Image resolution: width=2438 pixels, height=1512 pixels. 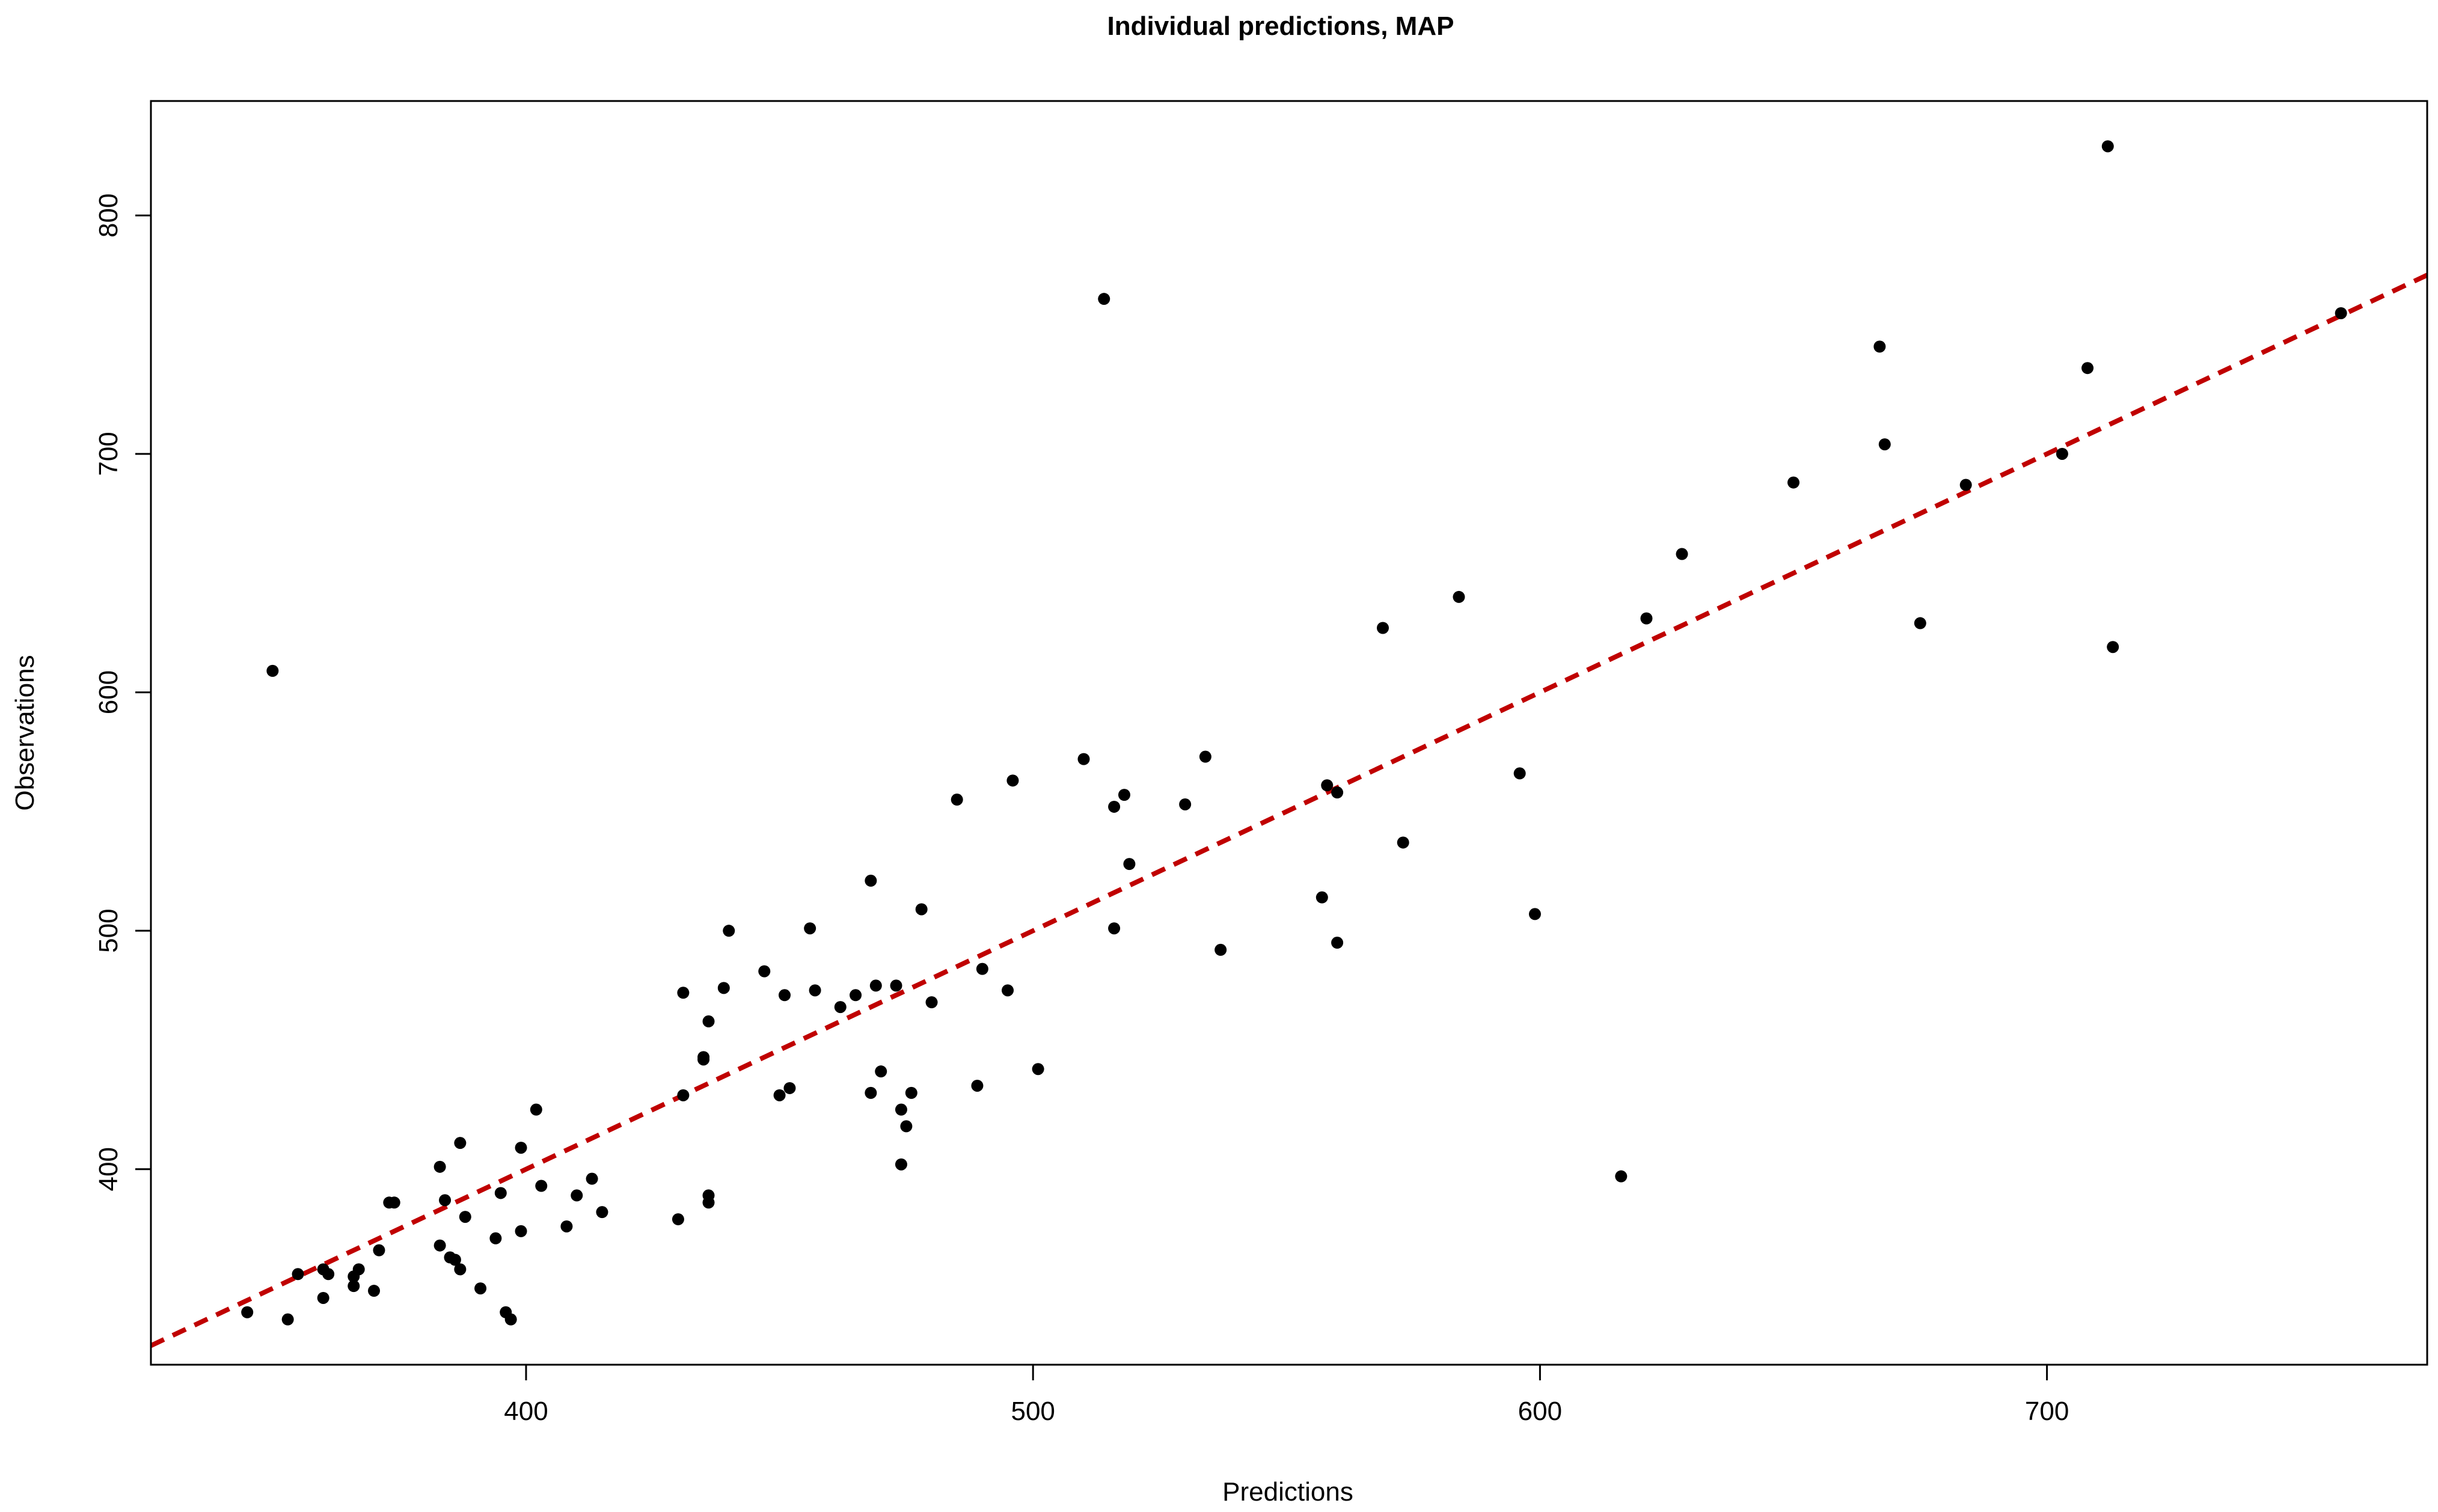 I want to click on y-axis: 400 500 600 700 800, so click(x=123, y=692).